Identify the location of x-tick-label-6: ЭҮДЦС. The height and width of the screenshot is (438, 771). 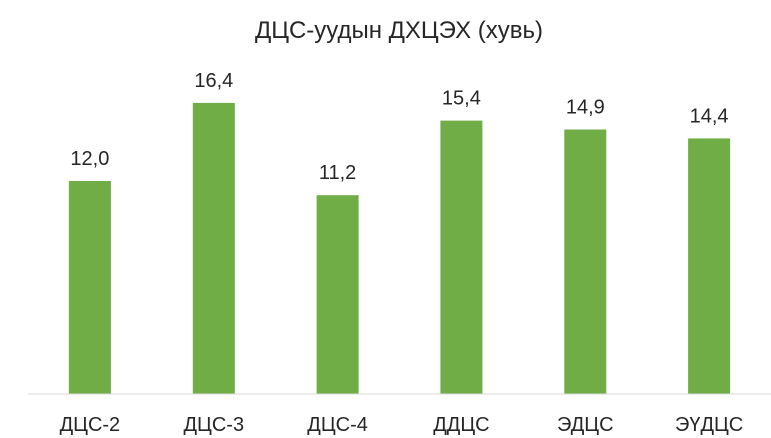
(709, 425).